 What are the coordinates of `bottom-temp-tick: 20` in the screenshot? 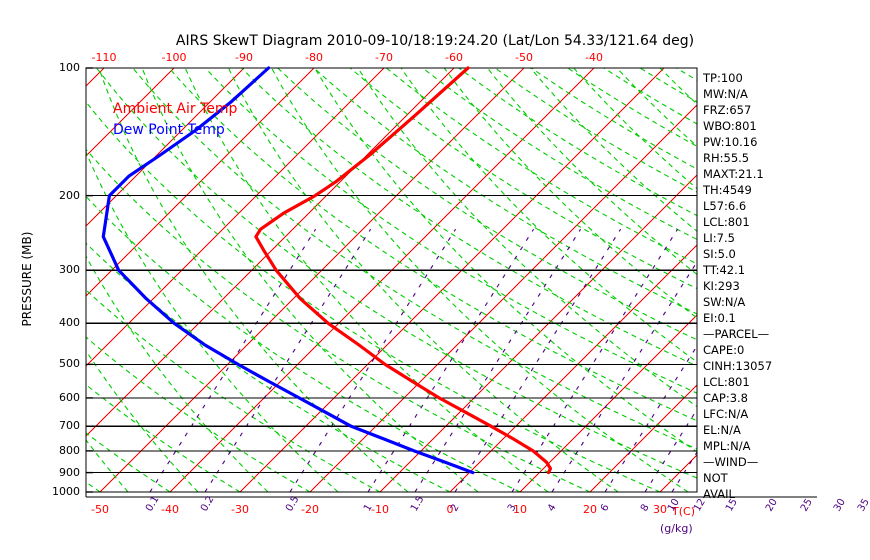 It's located at (590, 509).